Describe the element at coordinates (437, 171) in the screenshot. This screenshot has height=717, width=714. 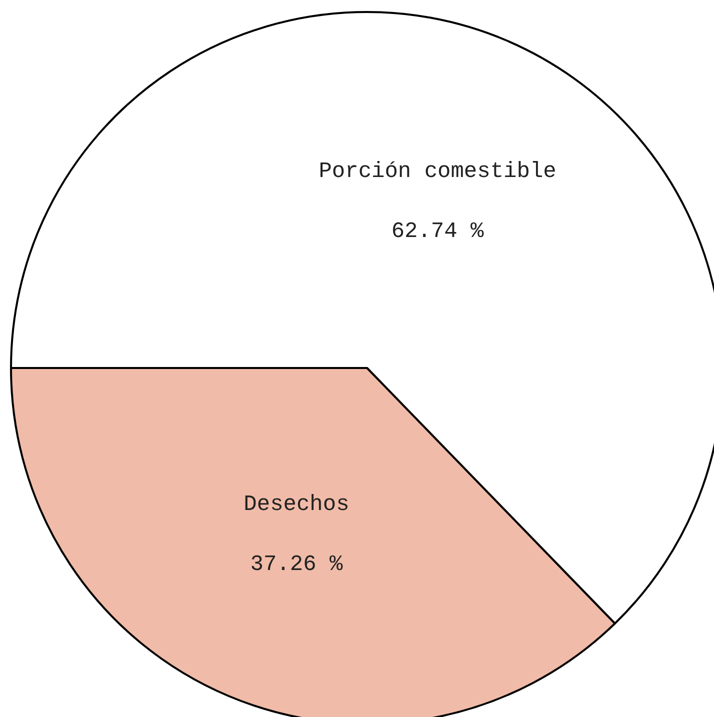
I see `slice-label: Porción comestible` at that location.